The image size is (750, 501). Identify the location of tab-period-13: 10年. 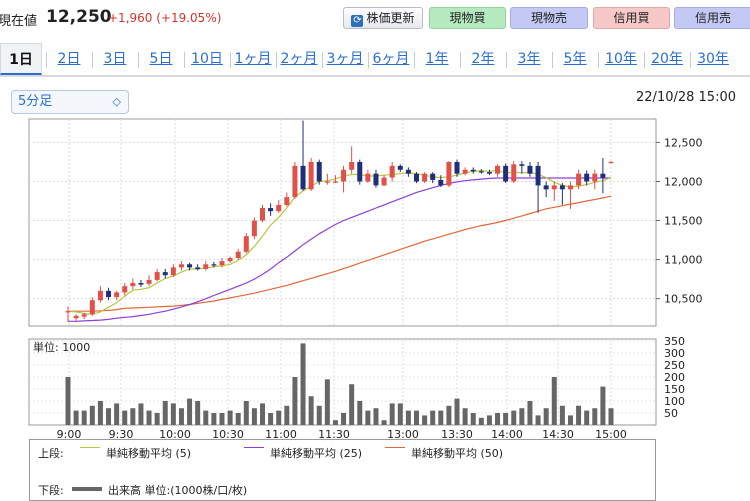
(621, 59).